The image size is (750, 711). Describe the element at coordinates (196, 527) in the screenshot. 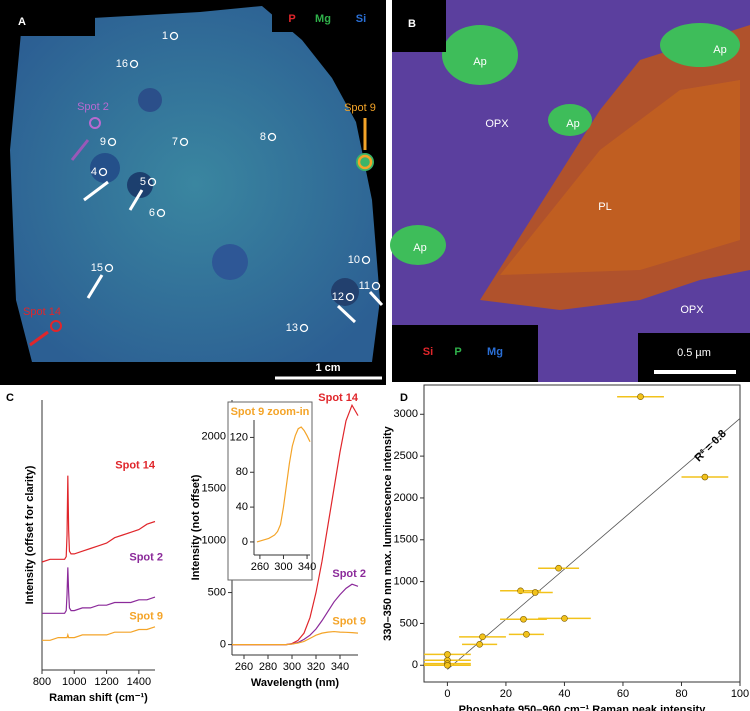

I see `y-axis-label: Intensity (not offset)` at that location.